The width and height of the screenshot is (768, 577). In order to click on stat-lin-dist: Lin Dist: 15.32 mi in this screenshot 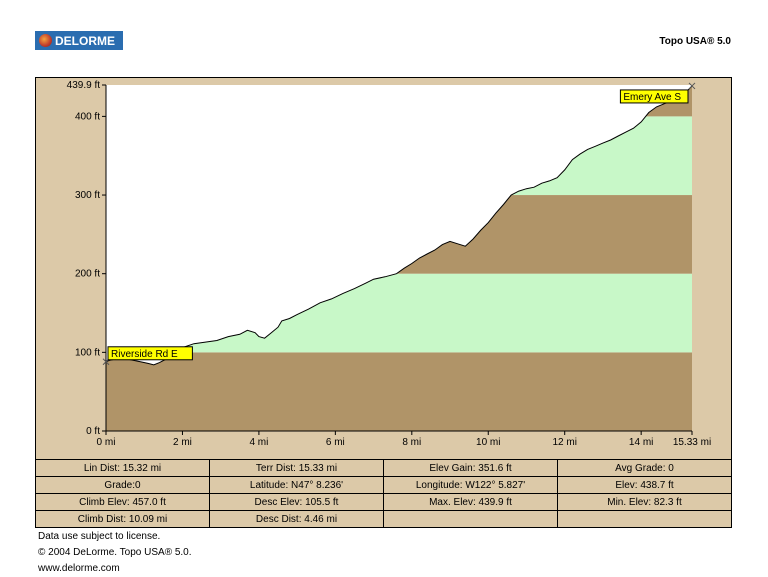, I will do `click(122, 468)`.